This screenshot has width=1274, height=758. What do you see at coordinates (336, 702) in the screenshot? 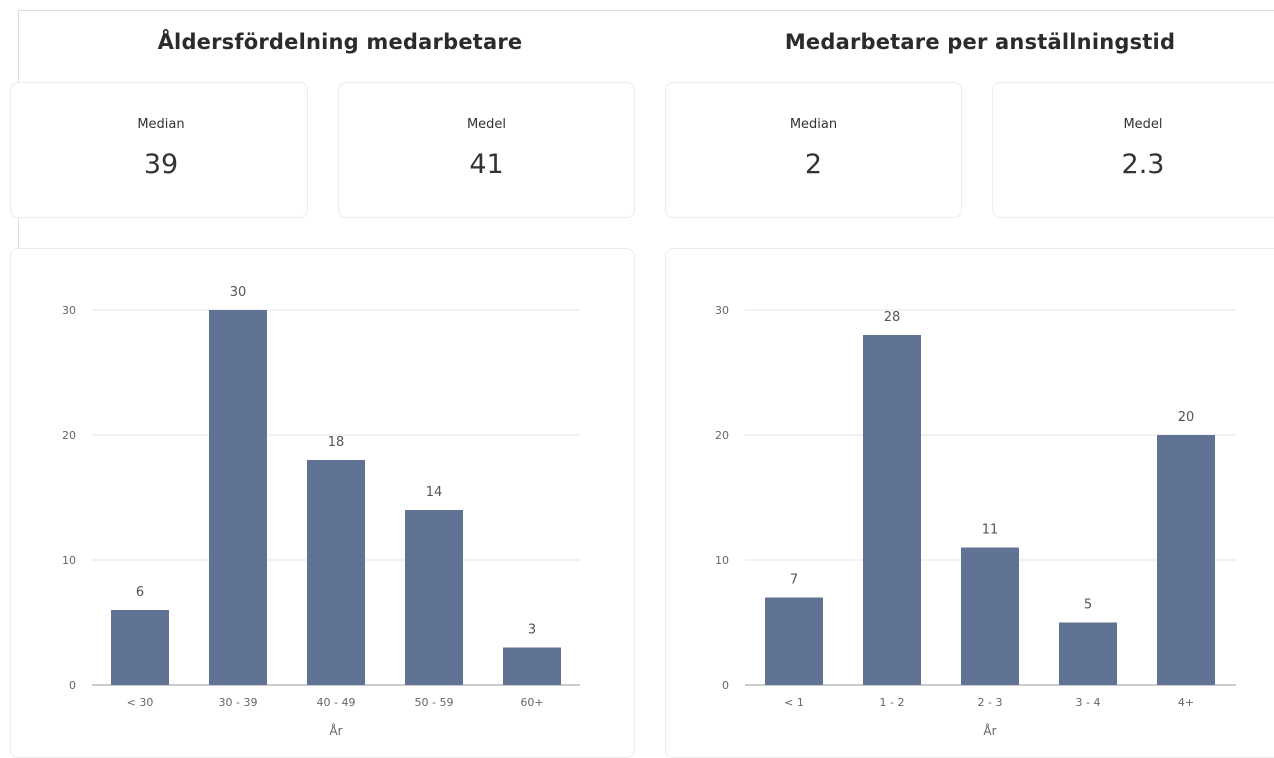
I see `age-x-tick-label: 40 - 49` at bounding box center [336, 702].